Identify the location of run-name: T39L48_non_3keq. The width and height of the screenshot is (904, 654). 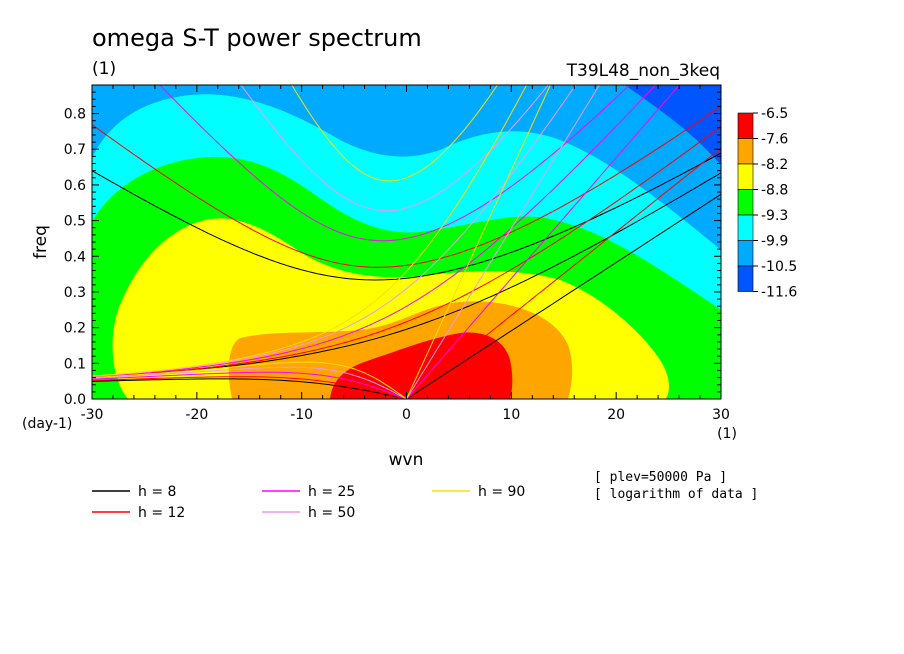
(643, 71).